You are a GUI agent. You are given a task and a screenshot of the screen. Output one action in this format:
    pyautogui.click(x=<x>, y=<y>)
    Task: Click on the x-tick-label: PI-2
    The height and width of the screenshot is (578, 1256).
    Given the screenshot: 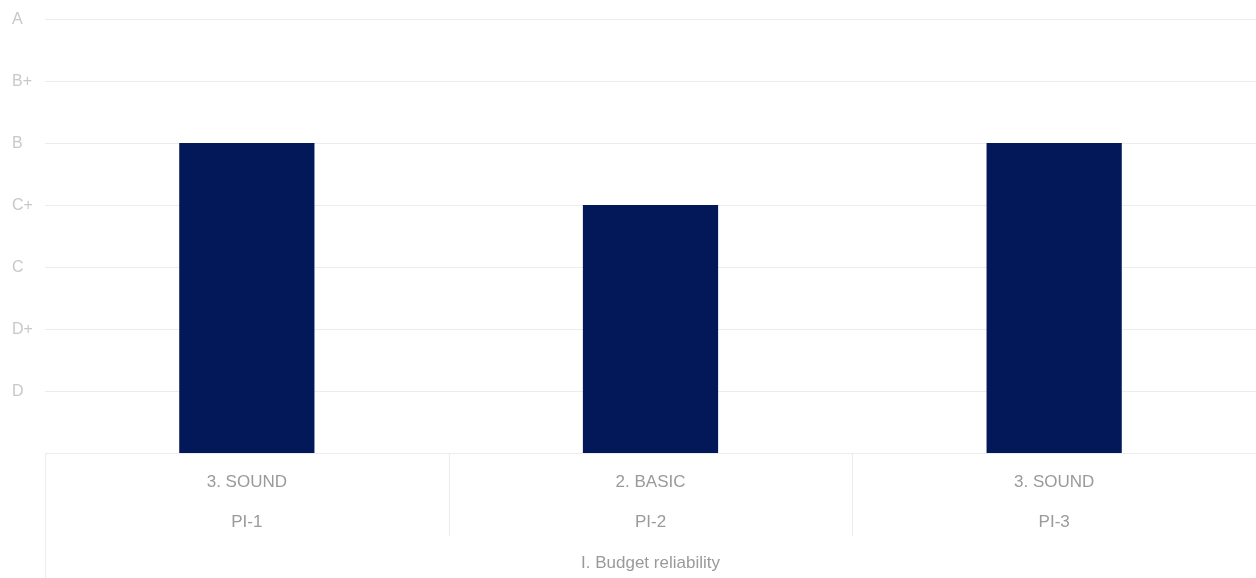 What is the action you would take?
    pyautogui.click(x=650, y=521)
    